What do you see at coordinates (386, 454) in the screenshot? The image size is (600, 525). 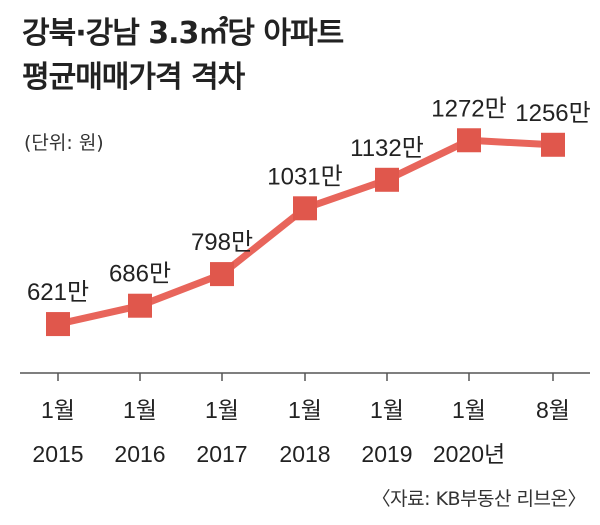 I see `x-tick-label-year-4: 2019` at bounding box center [386, 454].